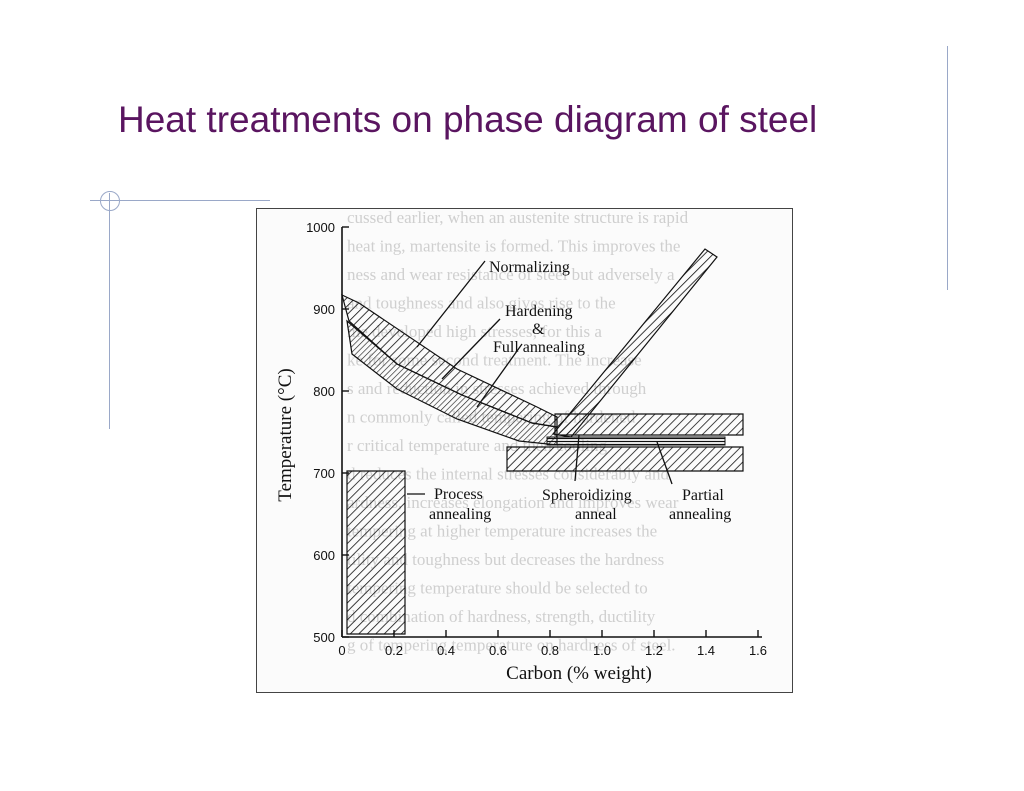 This screenshot has height=791, width=1024. What do you see at coordinates (602, 650) in the screenshot?
I see `x-tick-1.0: 1.0` at bounding box center [602, 650].